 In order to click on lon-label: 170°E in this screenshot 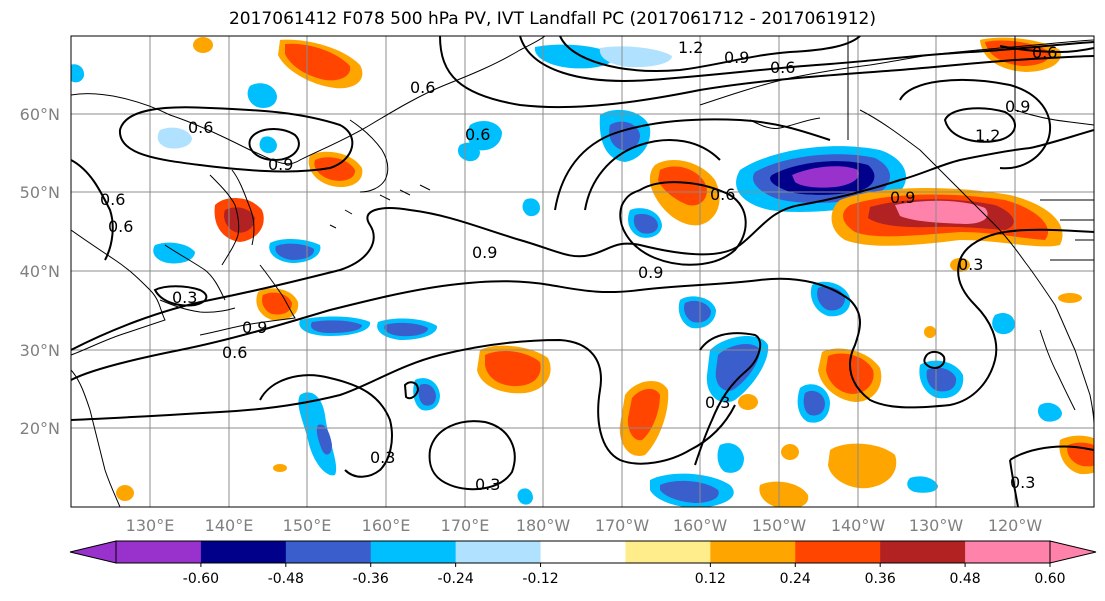, I will do `click(465, 525)`.